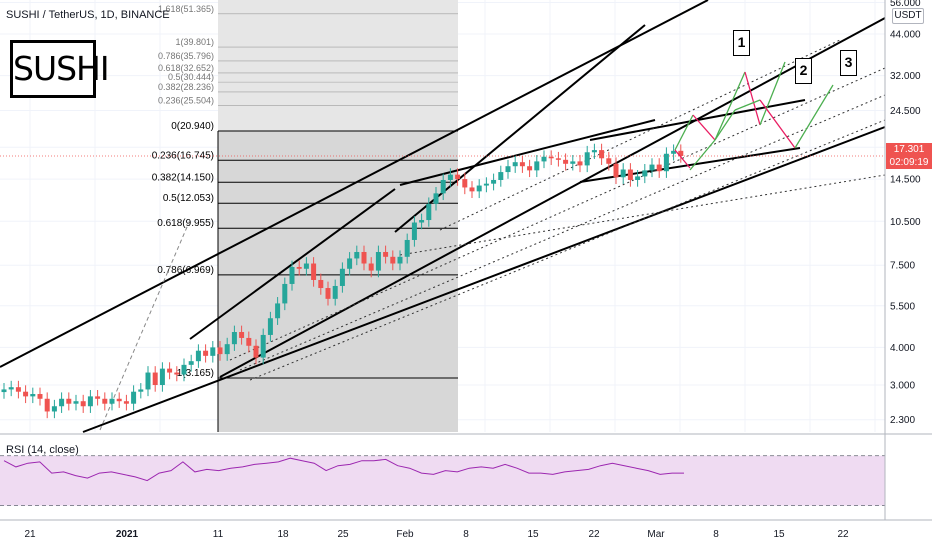 The width and height of the screenshot is (932, 550). I want to click on currency-unit-badge: USDT, so click(908, 16).